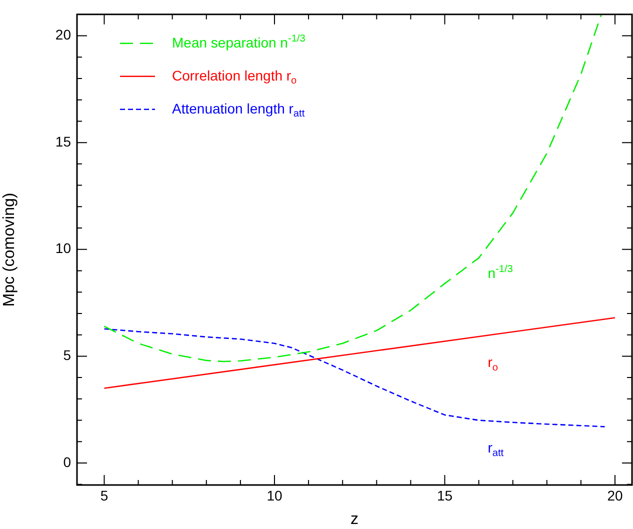  I want to click on y-axis-title: Mpc (comoving), so click(9, 249).